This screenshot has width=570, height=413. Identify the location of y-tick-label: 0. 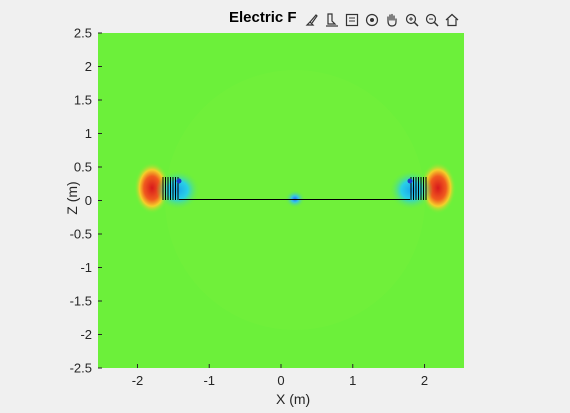
(88, 200).